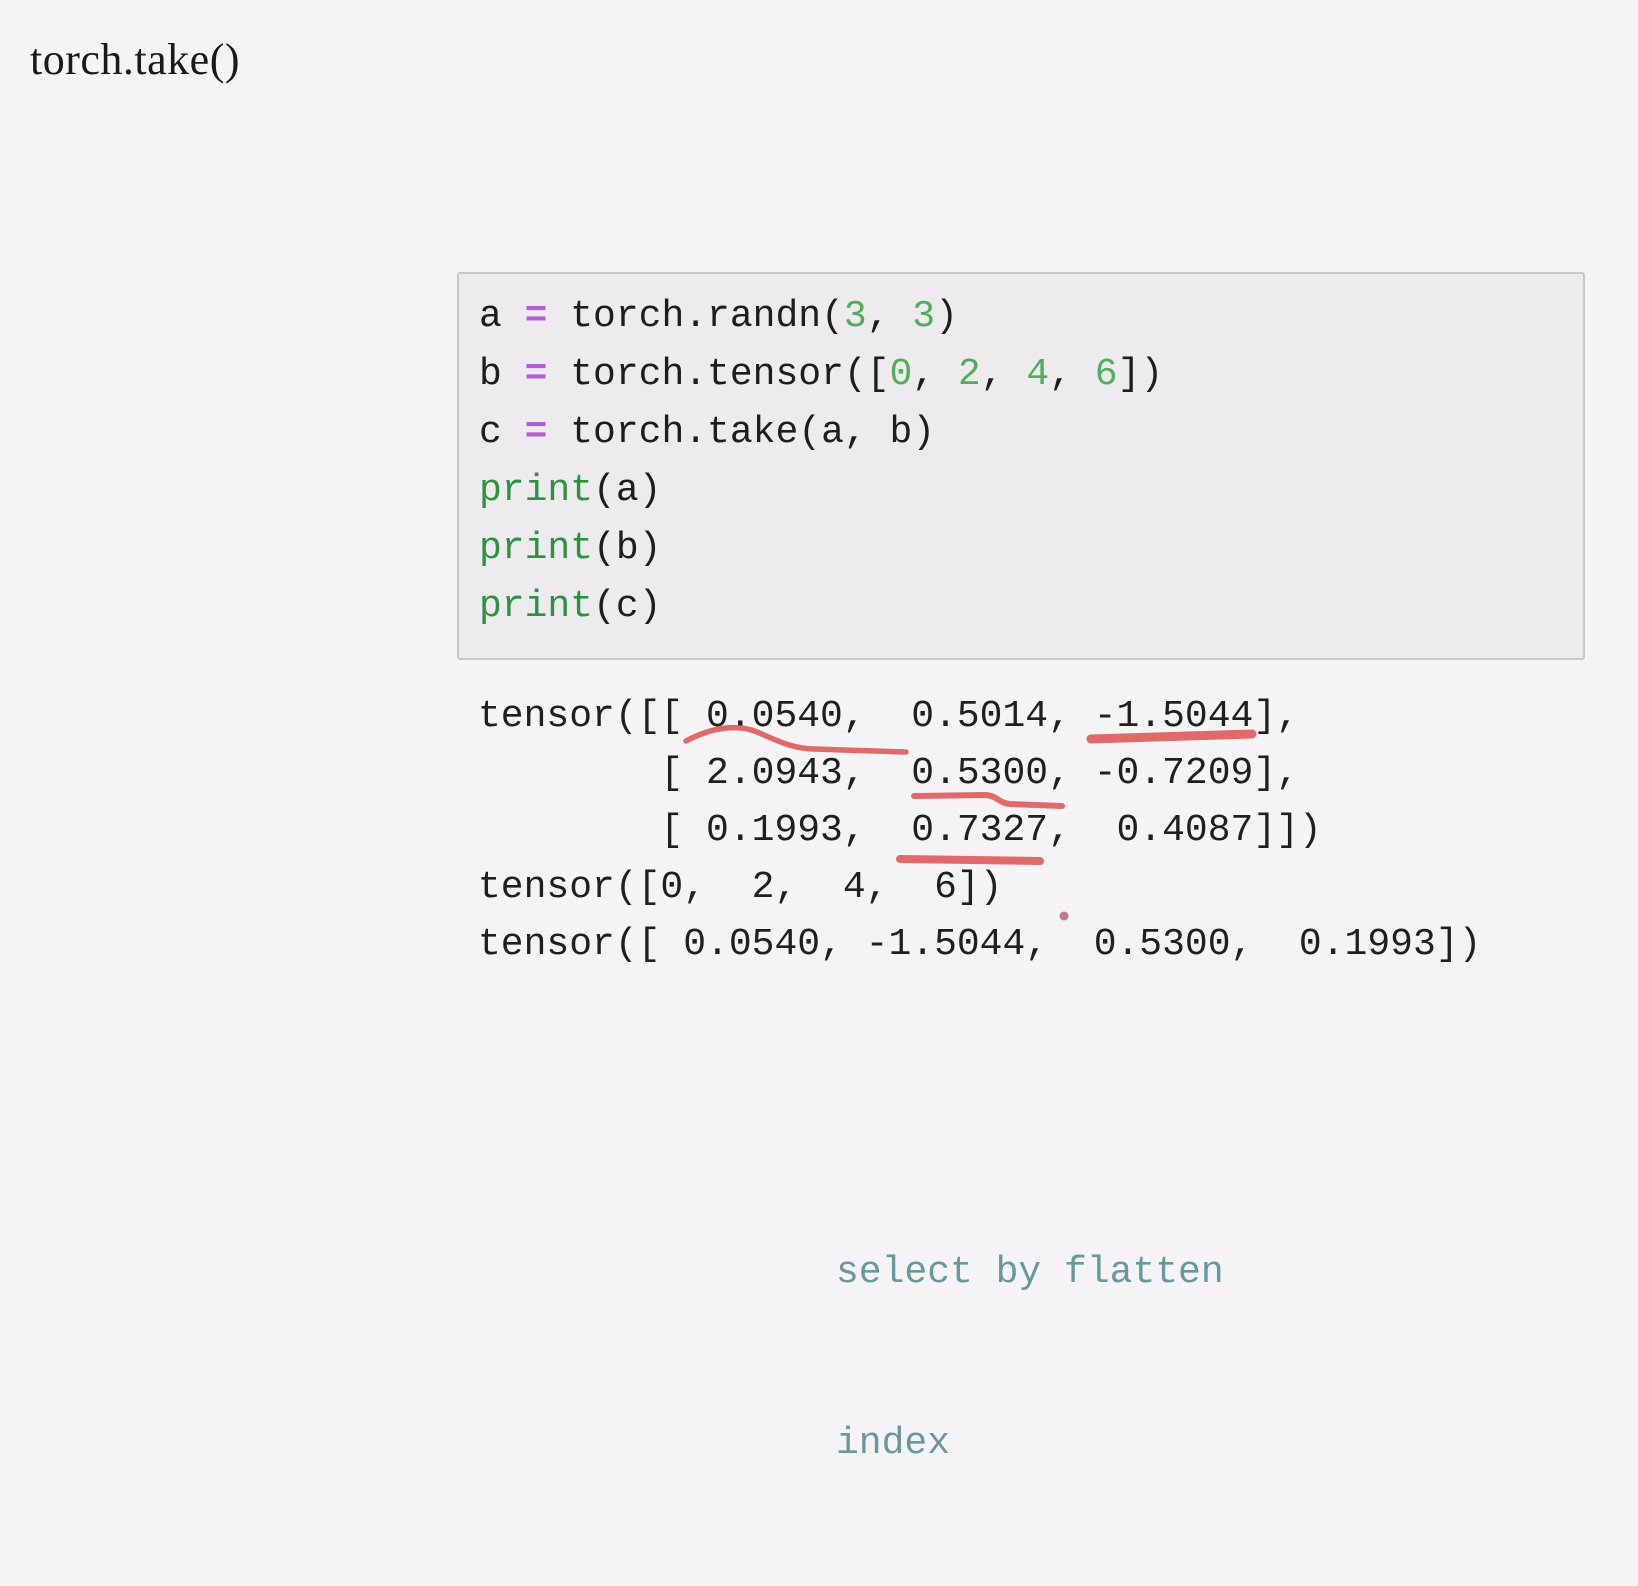  I want to click on caption-line-2: index, so click(893, 1443).